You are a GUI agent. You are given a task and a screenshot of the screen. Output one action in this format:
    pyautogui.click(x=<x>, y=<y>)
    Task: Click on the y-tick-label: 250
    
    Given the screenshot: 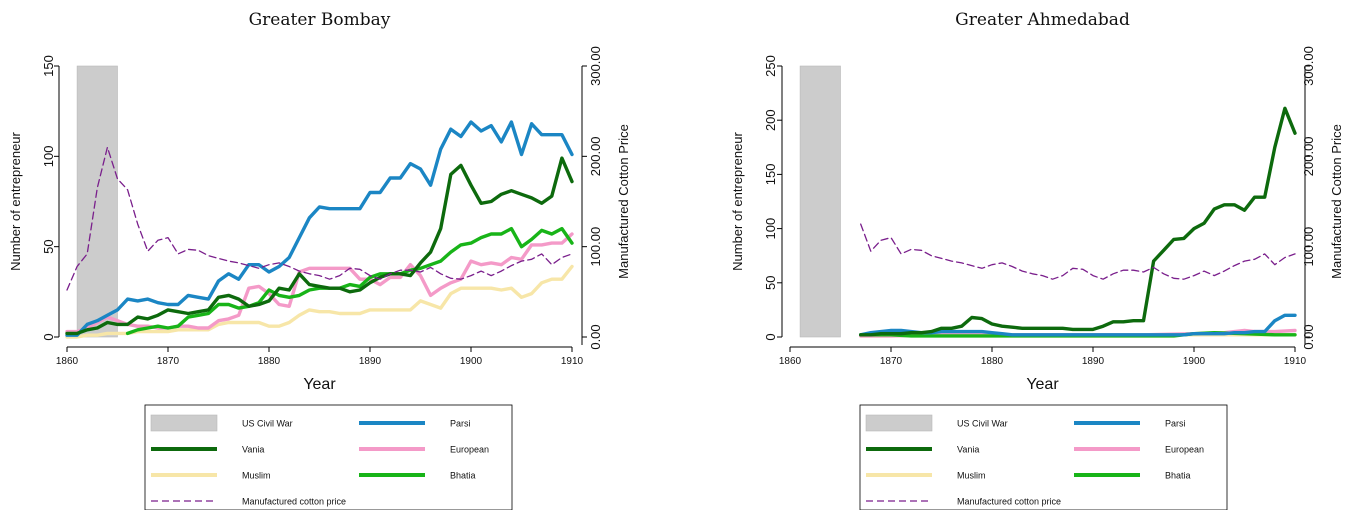 What is the action you would take?
    pyautogui.click(x=770, y=66)
    